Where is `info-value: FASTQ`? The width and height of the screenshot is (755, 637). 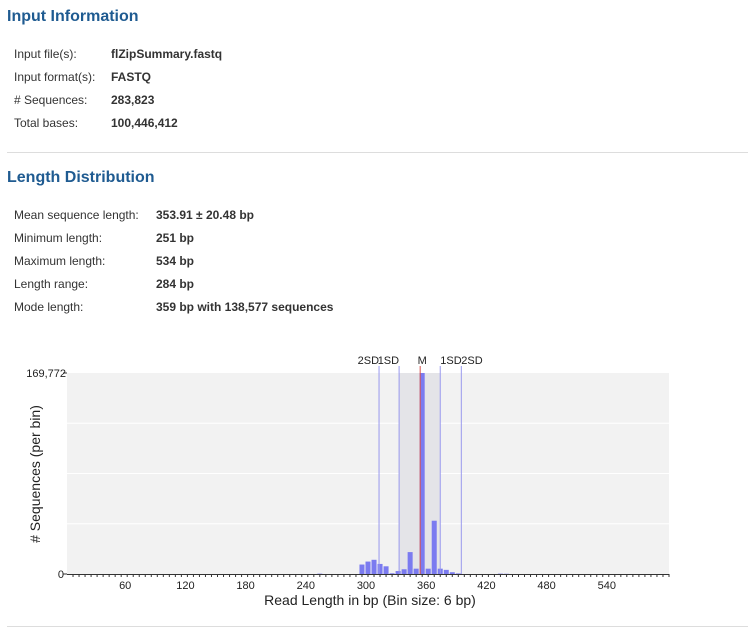
info-value: FASTQ is located at coordinates (131, 76).